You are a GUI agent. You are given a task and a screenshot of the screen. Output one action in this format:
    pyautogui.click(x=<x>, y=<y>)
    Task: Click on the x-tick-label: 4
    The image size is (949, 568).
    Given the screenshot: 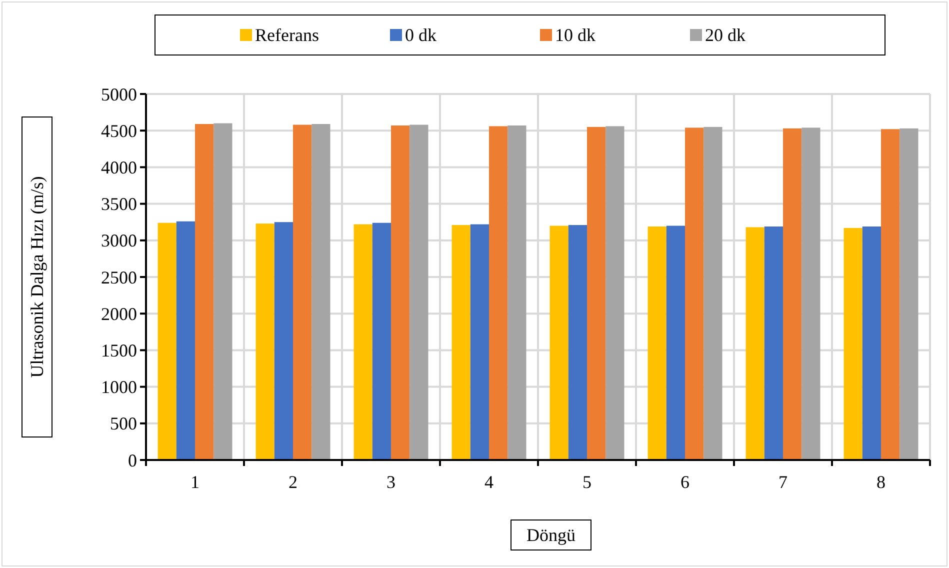 What is the action you would take?
    pyautogui.click(x=489, y=482)
    